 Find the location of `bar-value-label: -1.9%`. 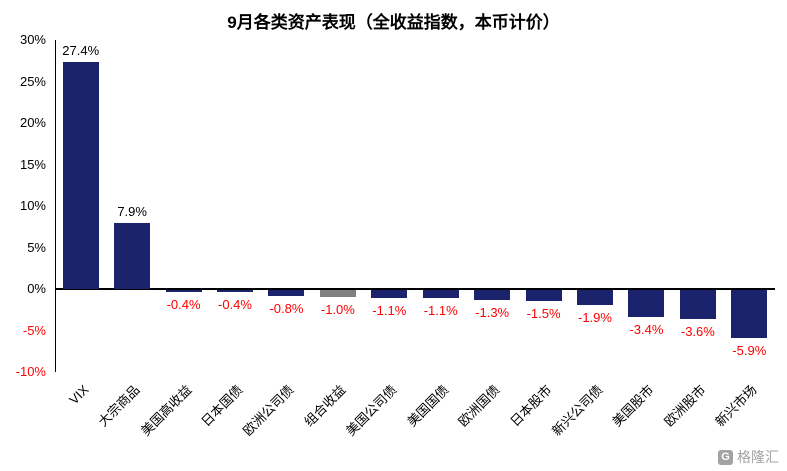

bar-value-label: -1.9% is located at coordinates (595, 317).